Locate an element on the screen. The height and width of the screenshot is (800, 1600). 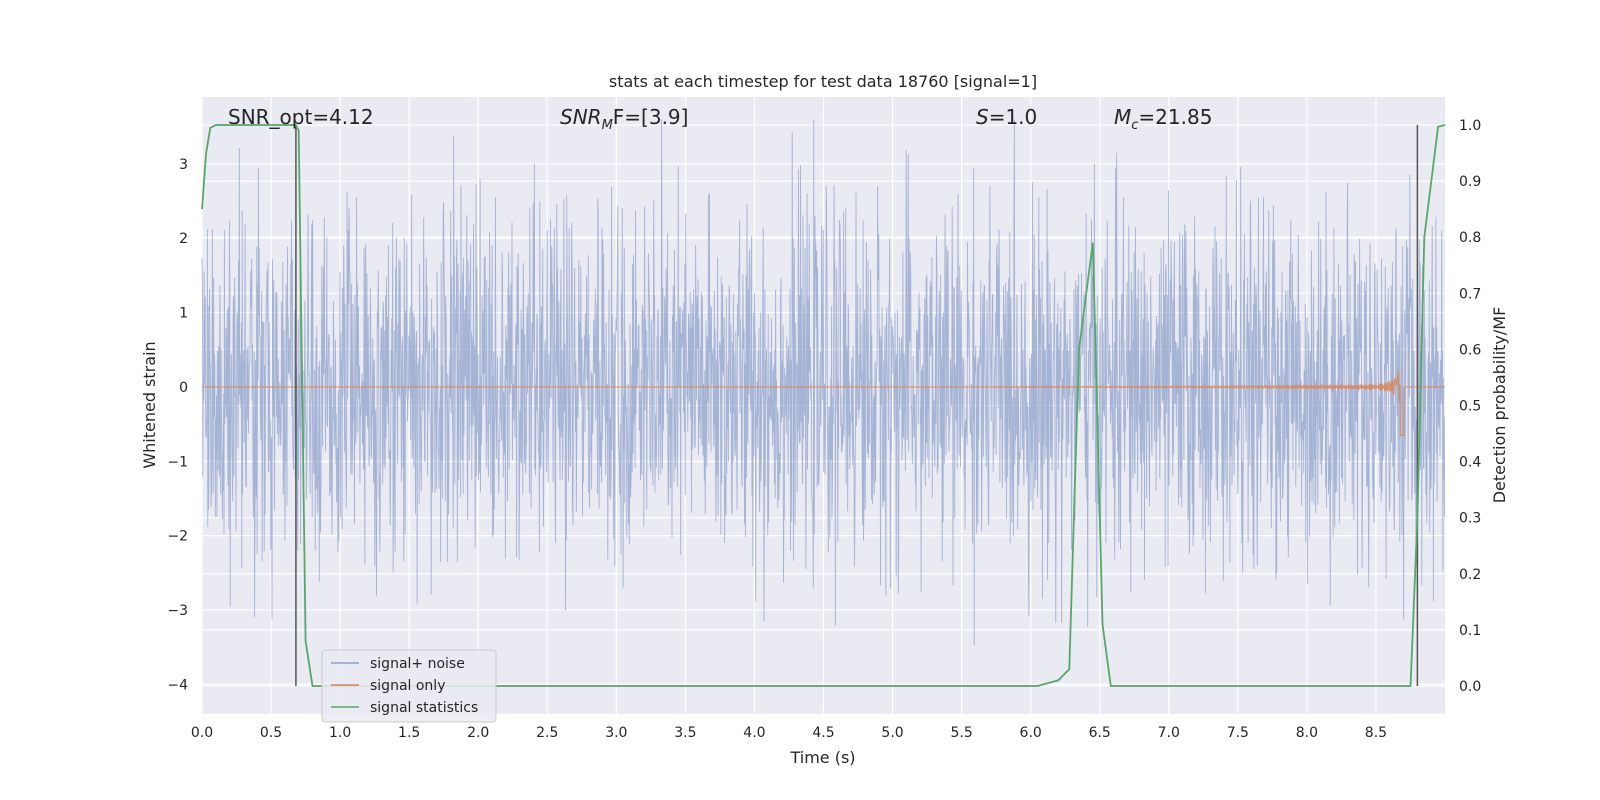
x-tick-label: 3.0 is located at coordinates (616, 733).